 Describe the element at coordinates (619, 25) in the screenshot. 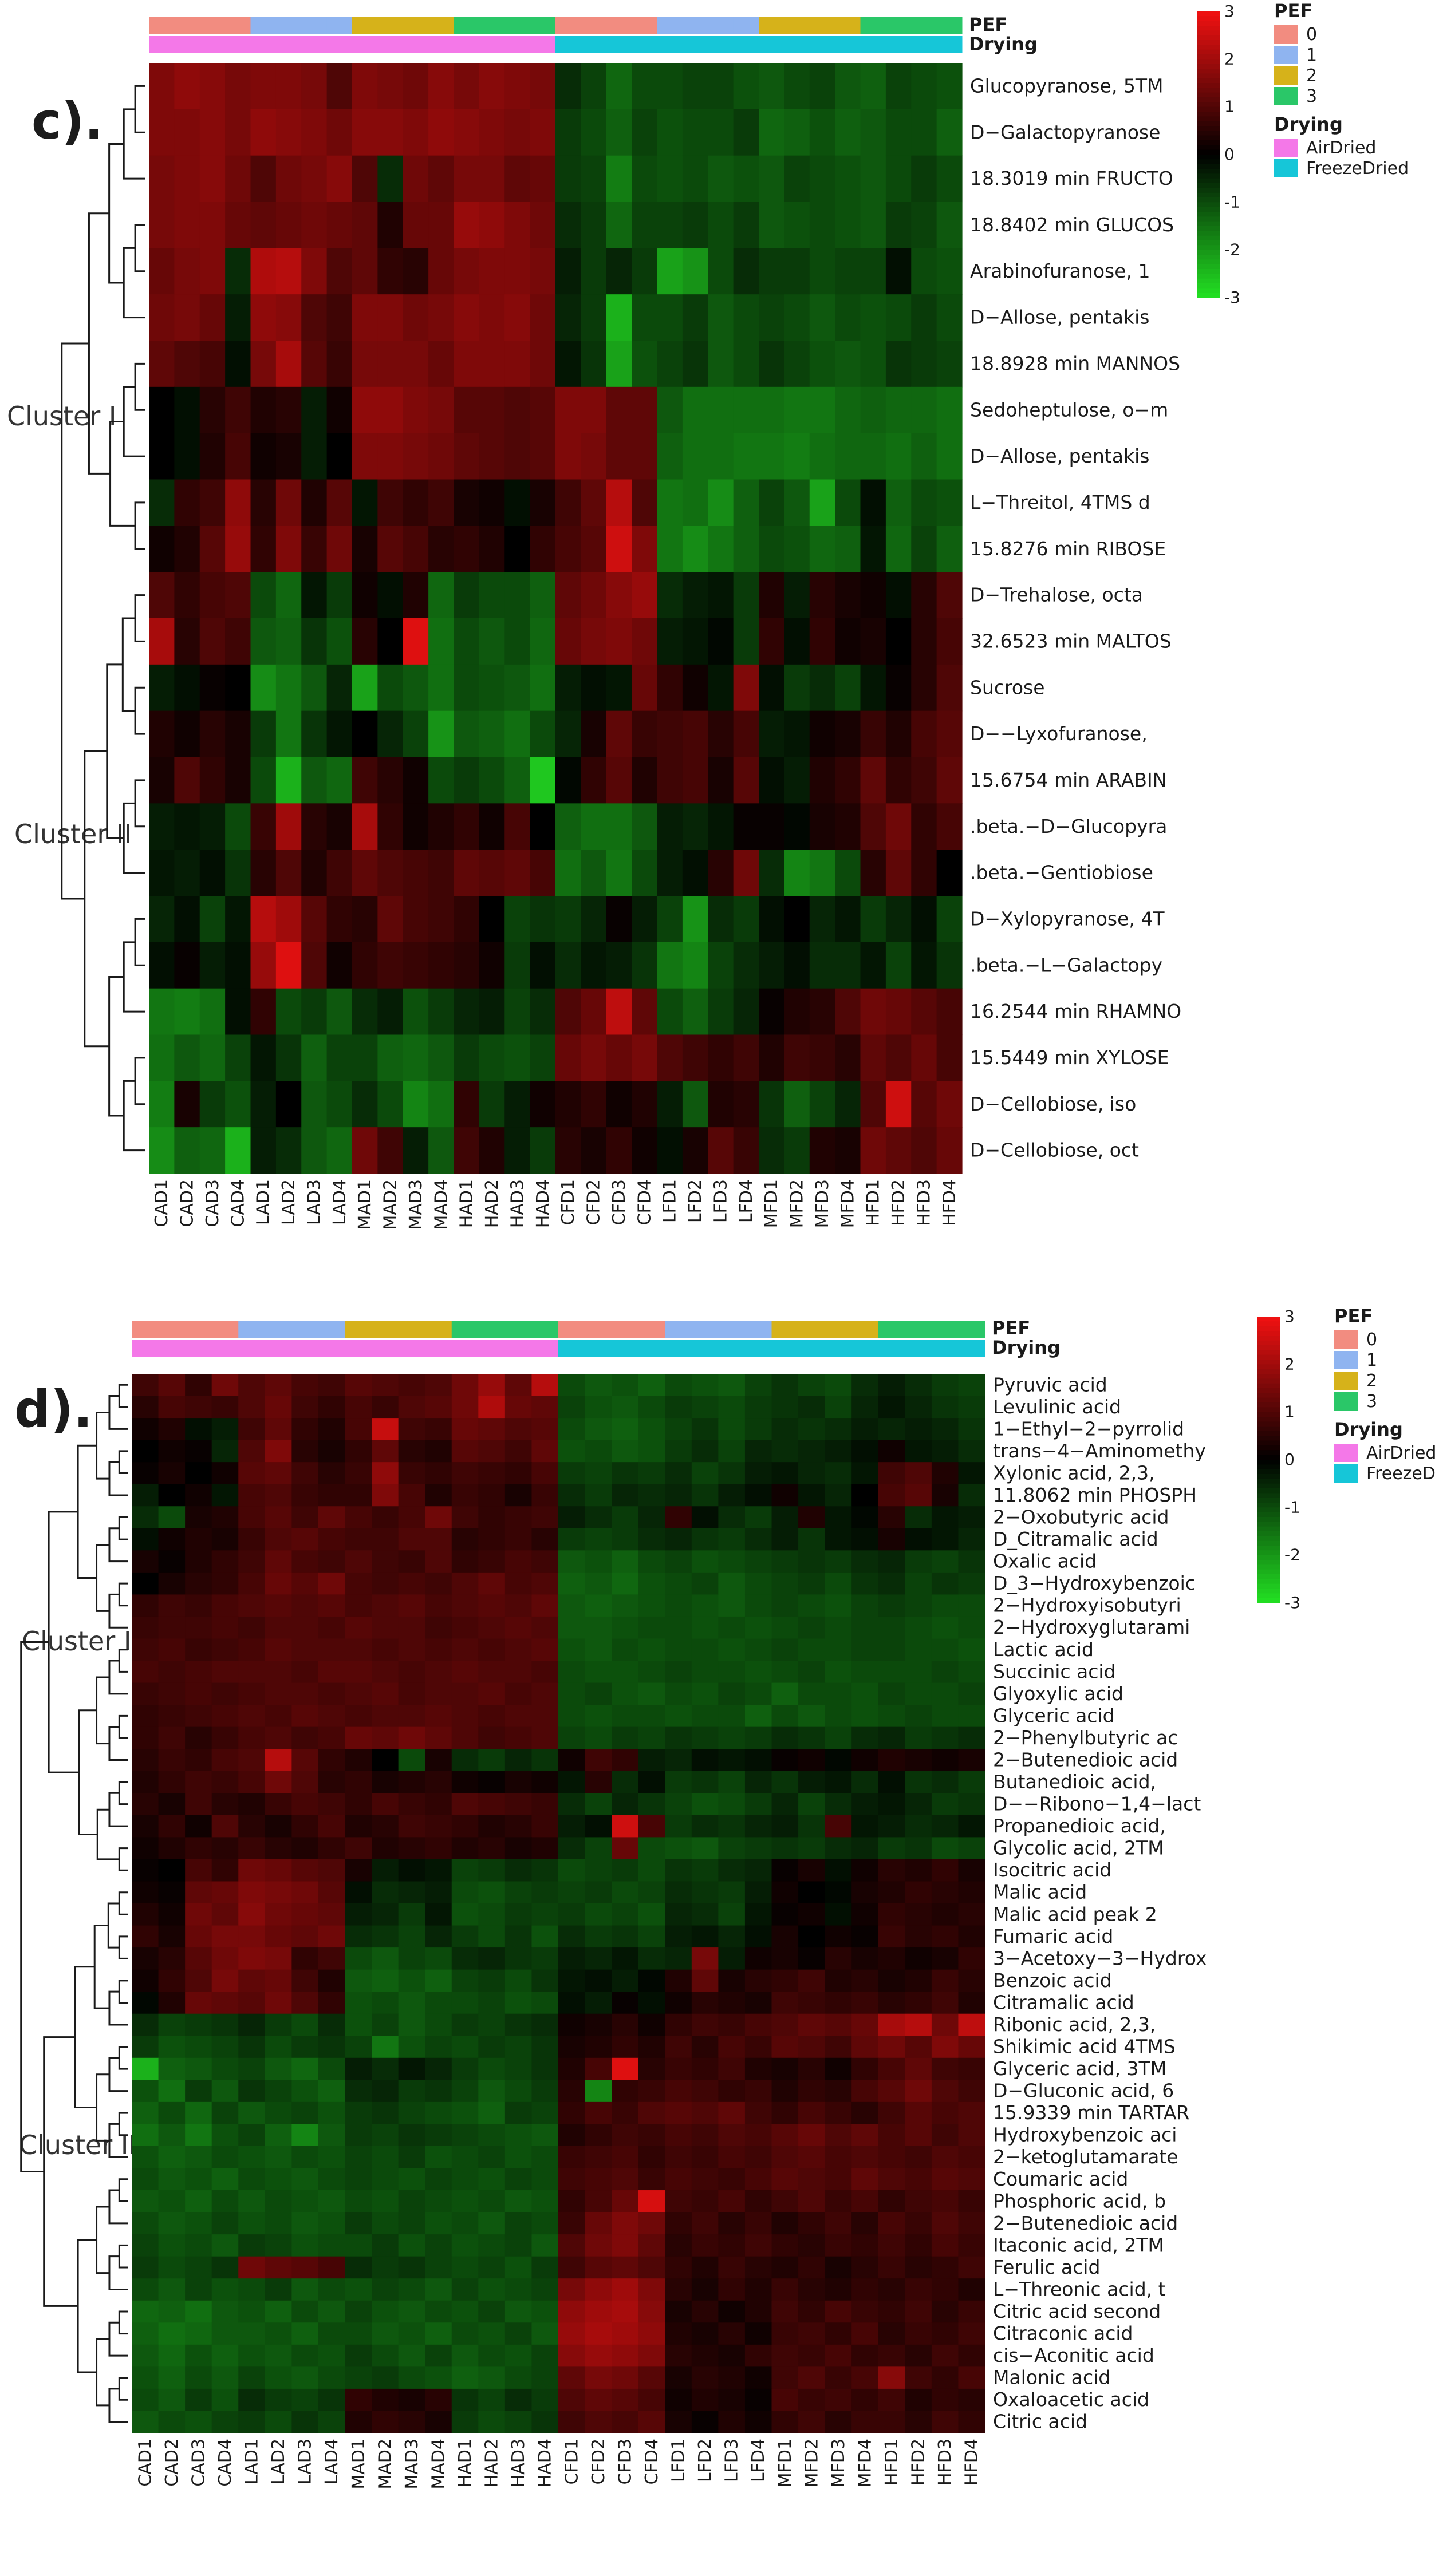

I see `pef-annotation-cell` at that location.